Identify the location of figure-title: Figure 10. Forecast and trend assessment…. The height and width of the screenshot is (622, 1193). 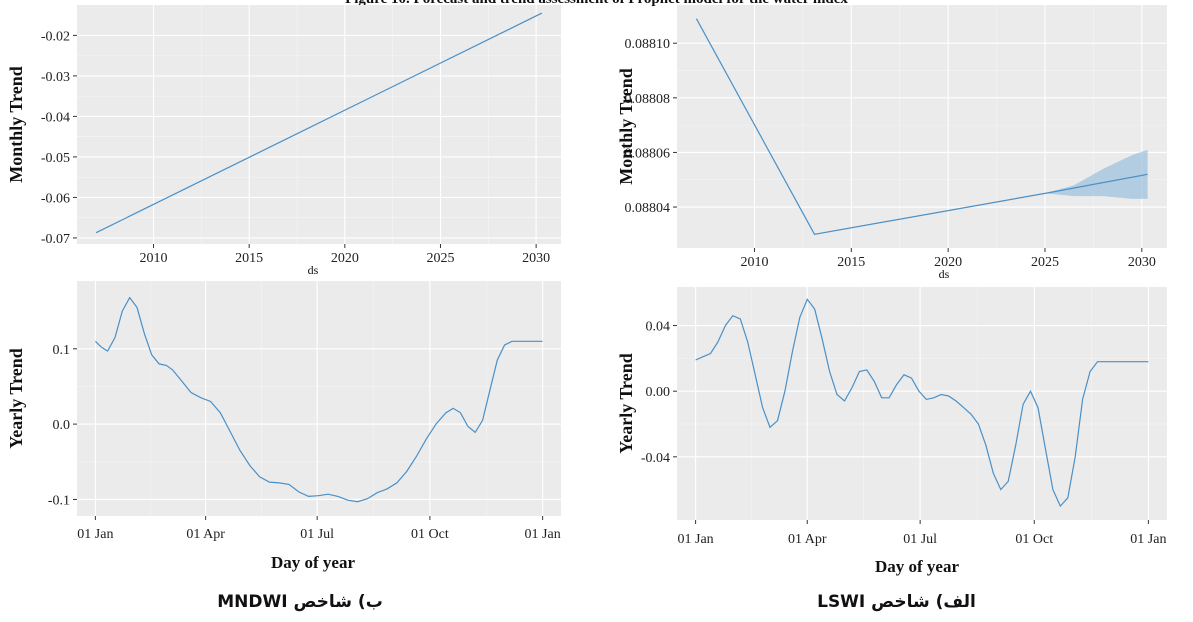
(596, 4).